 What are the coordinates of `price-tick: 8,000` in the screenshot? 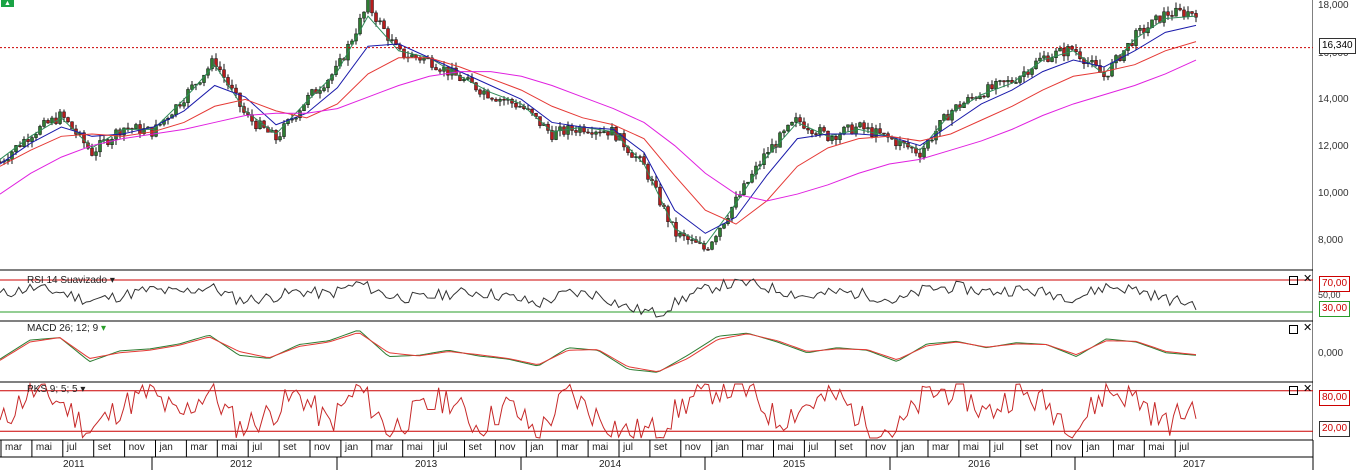 It's located at (1331, 240).